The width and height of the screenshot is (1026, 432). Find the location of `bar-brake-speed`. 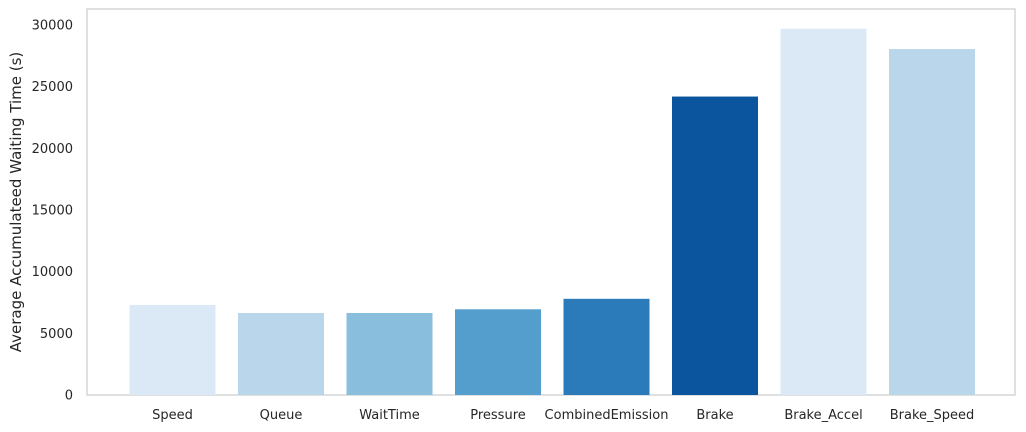

bar-brake-speed is located at coordinates (932, 222).